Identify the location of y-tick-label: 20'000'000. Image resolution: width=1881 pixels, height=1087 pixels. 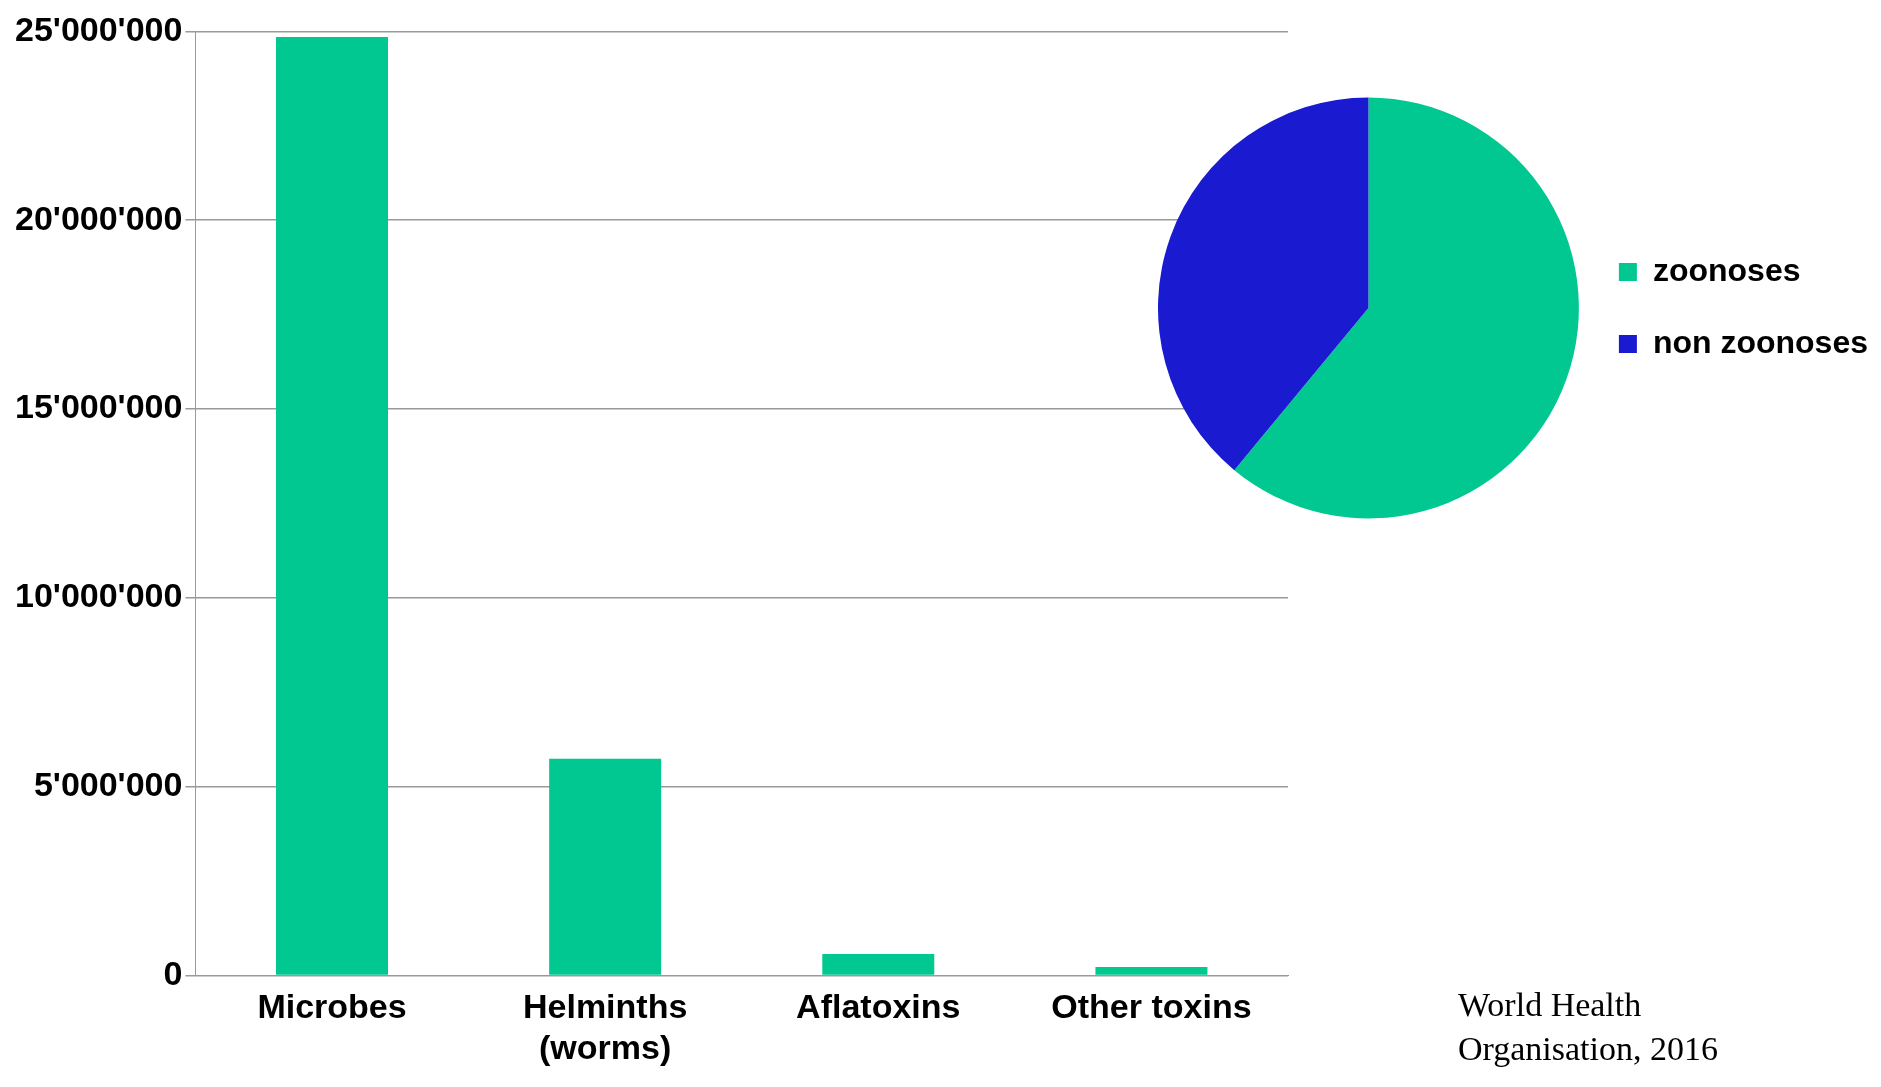
(98, 217).